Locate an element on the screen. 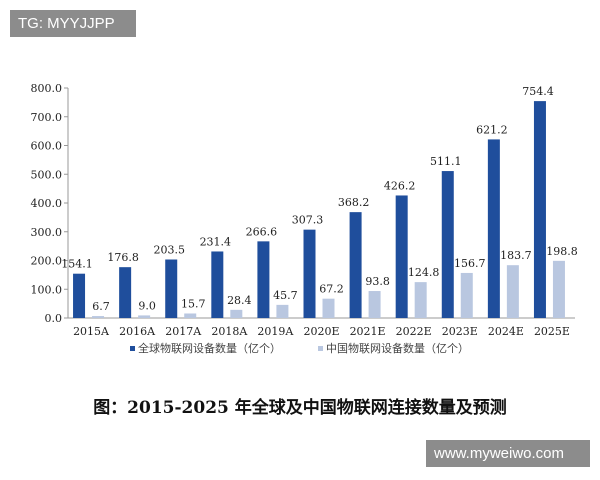 This screenshot has width=600, height=480. data-label: 9.0 is located at coordinates (147, 305).